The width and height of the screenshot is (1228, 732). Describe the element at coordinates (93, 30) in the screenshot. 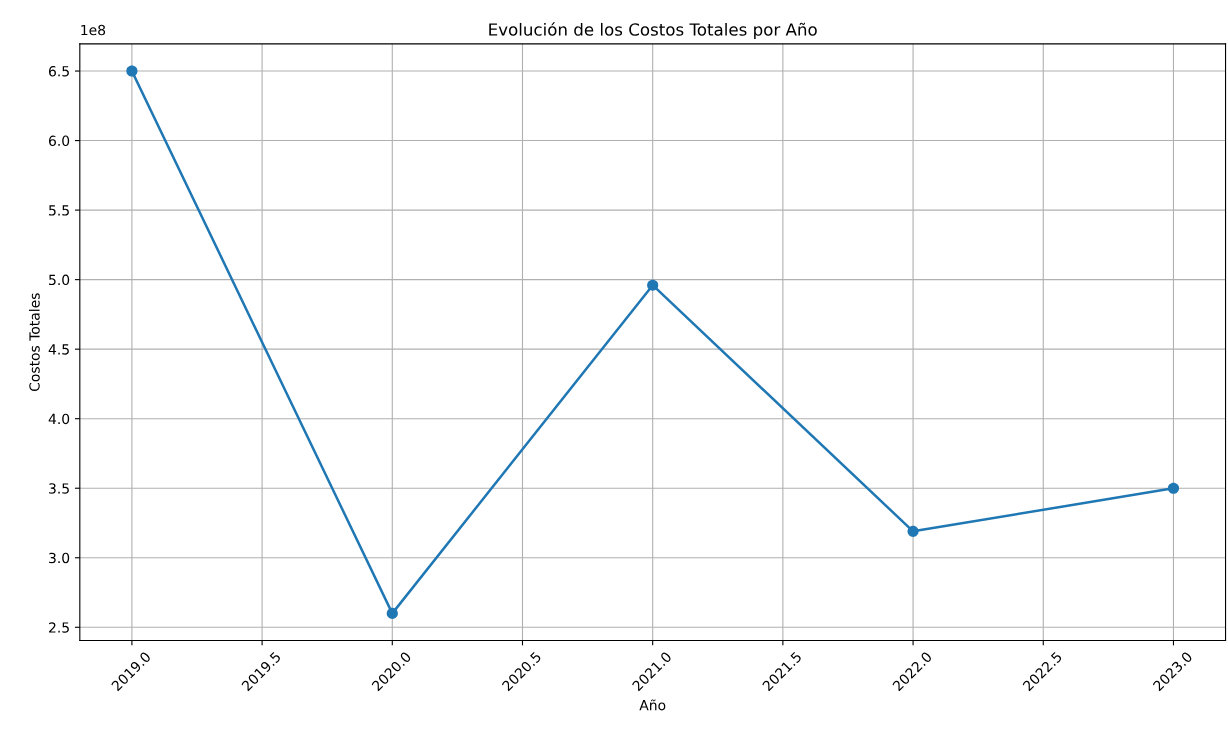

I see `text: 1e8` at that location.